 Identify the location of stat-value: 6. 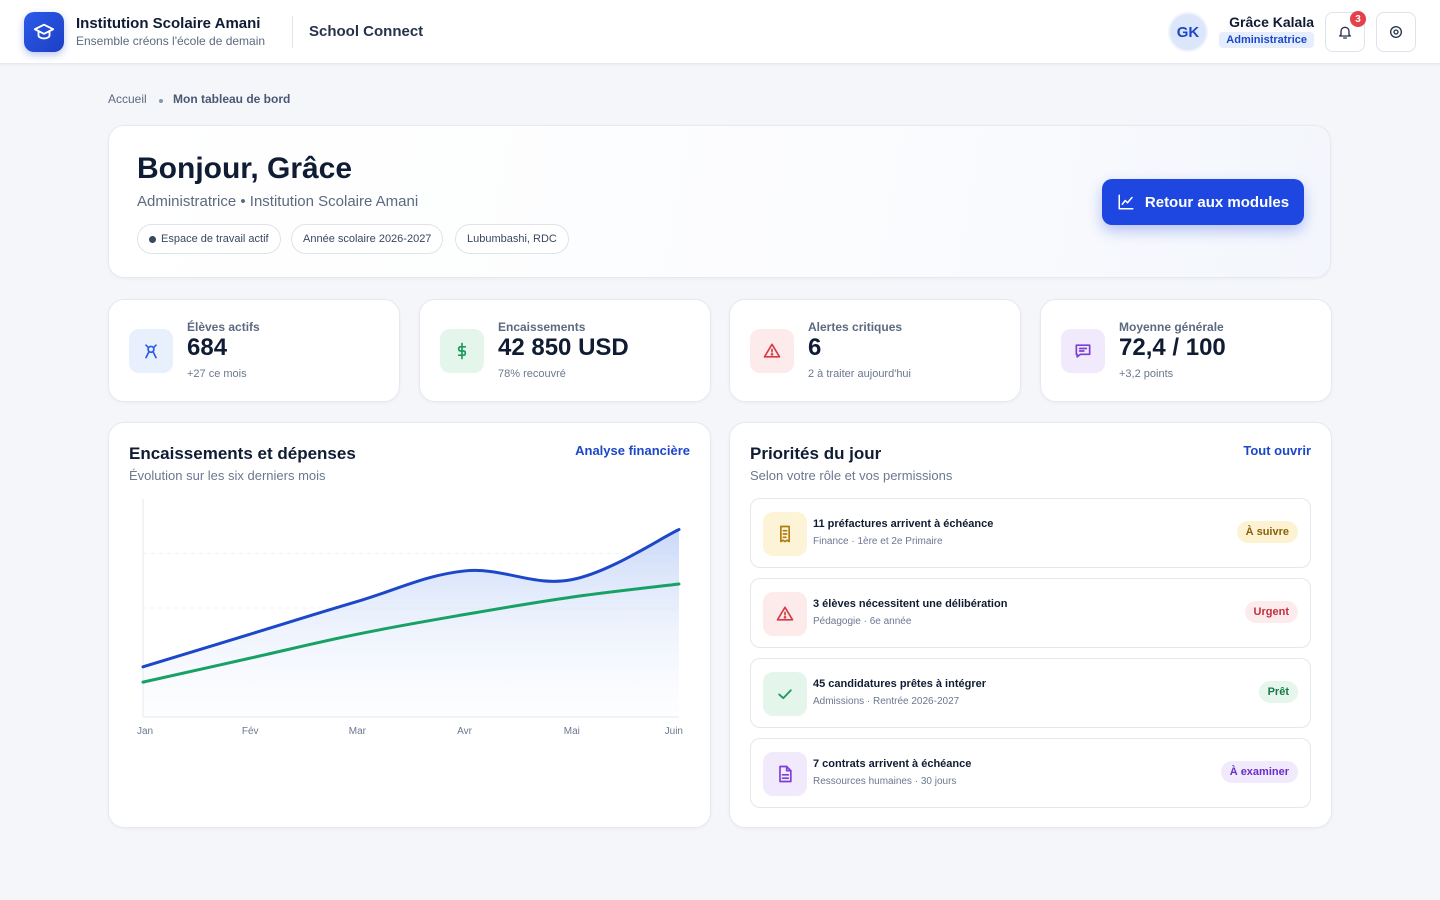
(815, 347).